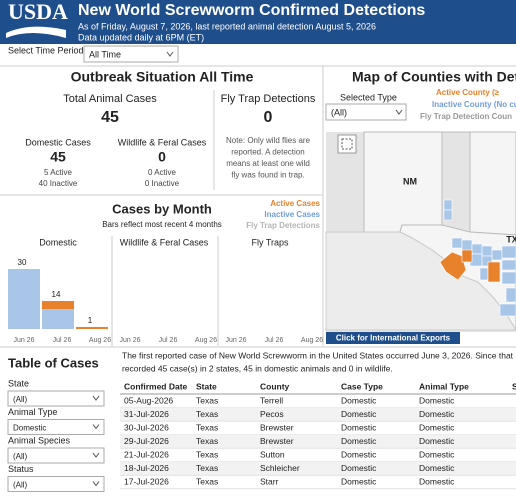 This screenshot has width=516, height=500. Describe the element at coordinates (366, 112) in the screenshot. I see `type-dropdown` at that location.